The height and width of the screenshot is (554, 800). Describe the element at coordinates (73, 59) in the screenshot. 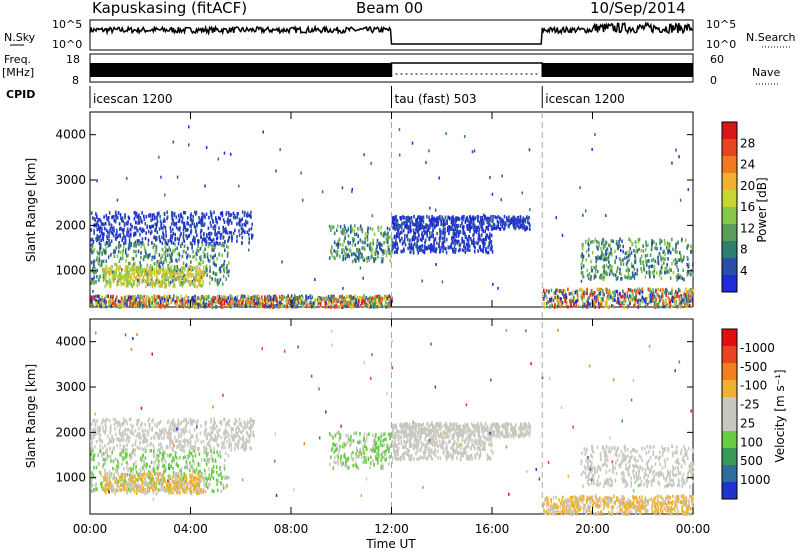

I see `freq-tick-top: 18` at that location.